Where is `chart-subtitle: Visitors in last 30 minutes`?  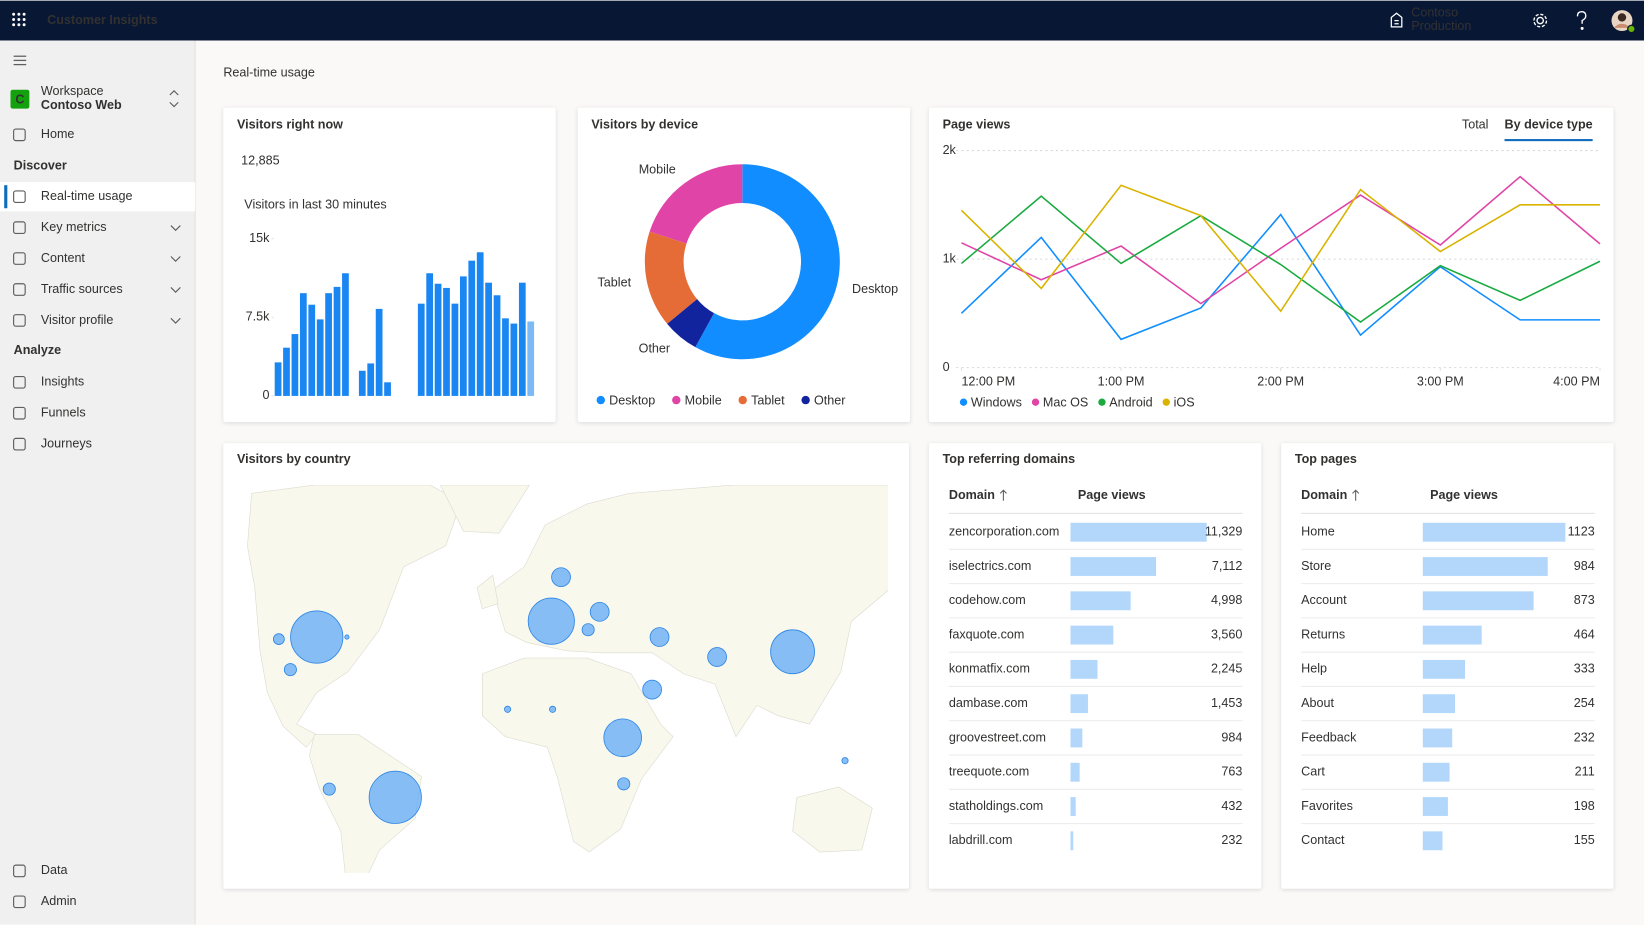 chart-subtitle: Visitors in last 30 minutes is located at coordinates (315, 204).